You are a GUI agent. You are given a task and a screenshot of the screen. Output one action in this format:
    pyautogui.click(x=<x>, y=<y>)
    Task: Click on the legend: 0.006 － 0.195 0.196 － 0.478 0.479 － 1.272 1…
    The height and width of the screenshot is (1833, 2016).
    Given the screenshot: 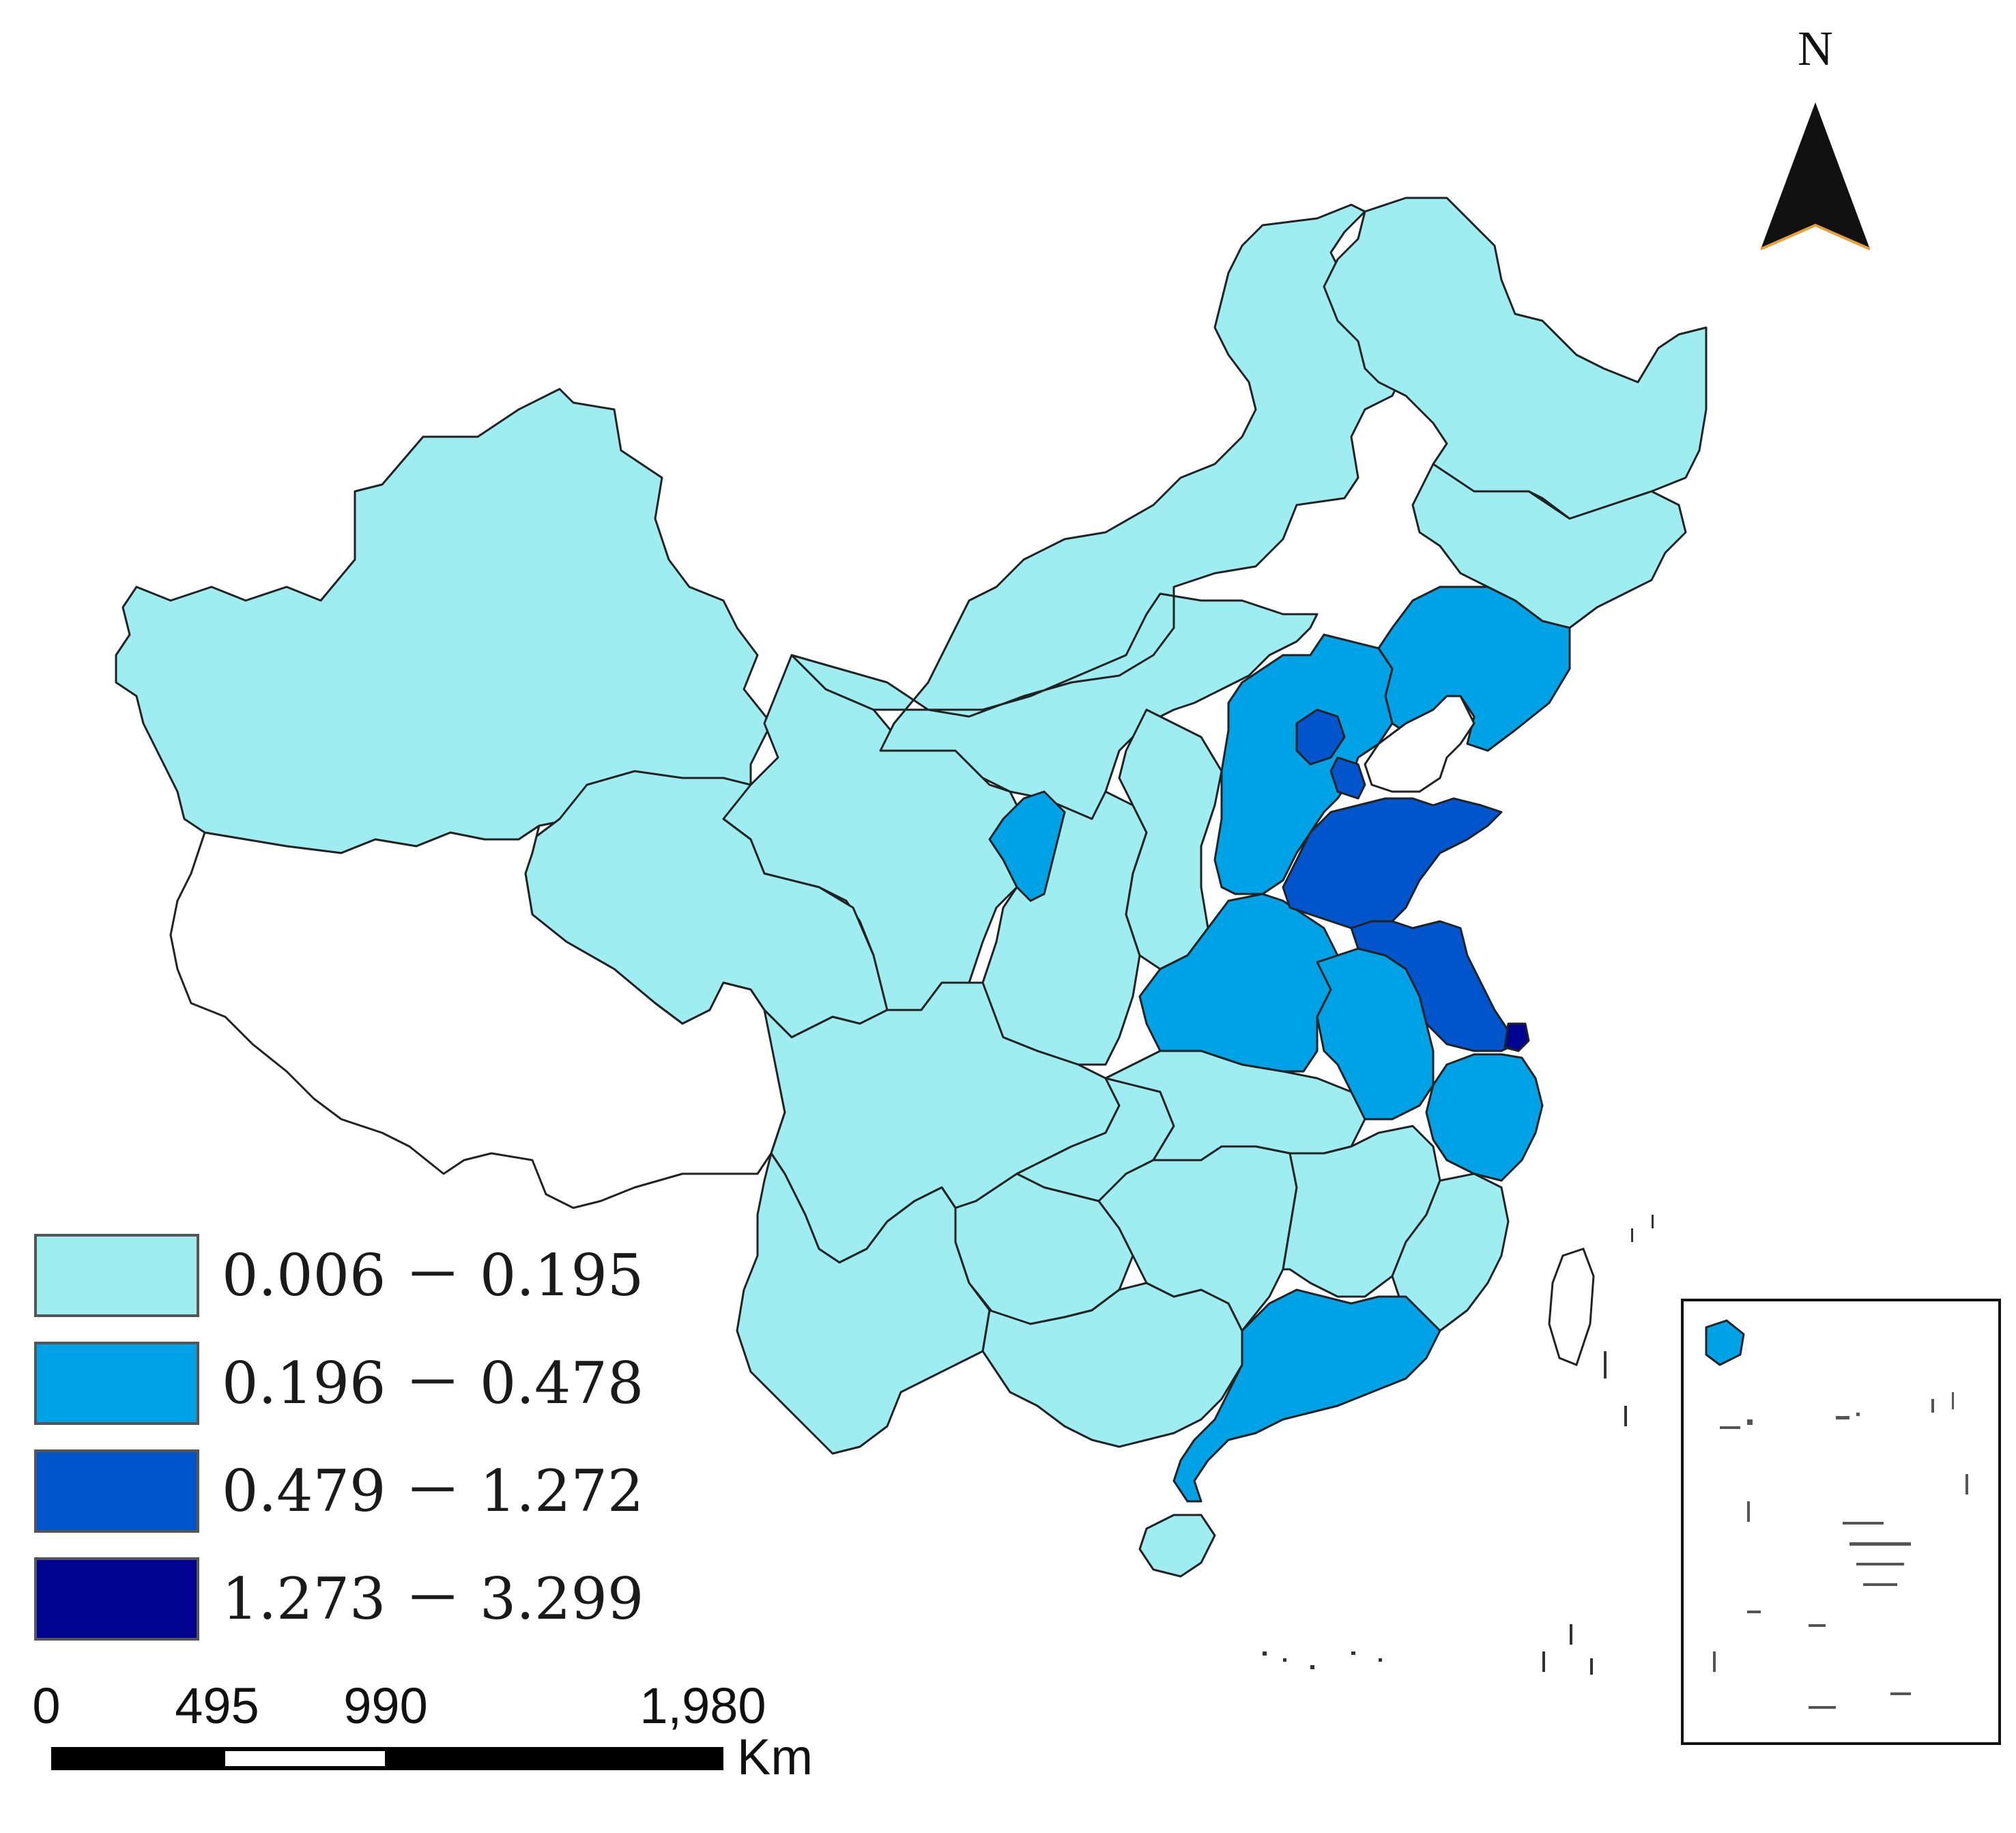 What is the action you would take?
    pyautogui.click(x=339, y=1437)
    